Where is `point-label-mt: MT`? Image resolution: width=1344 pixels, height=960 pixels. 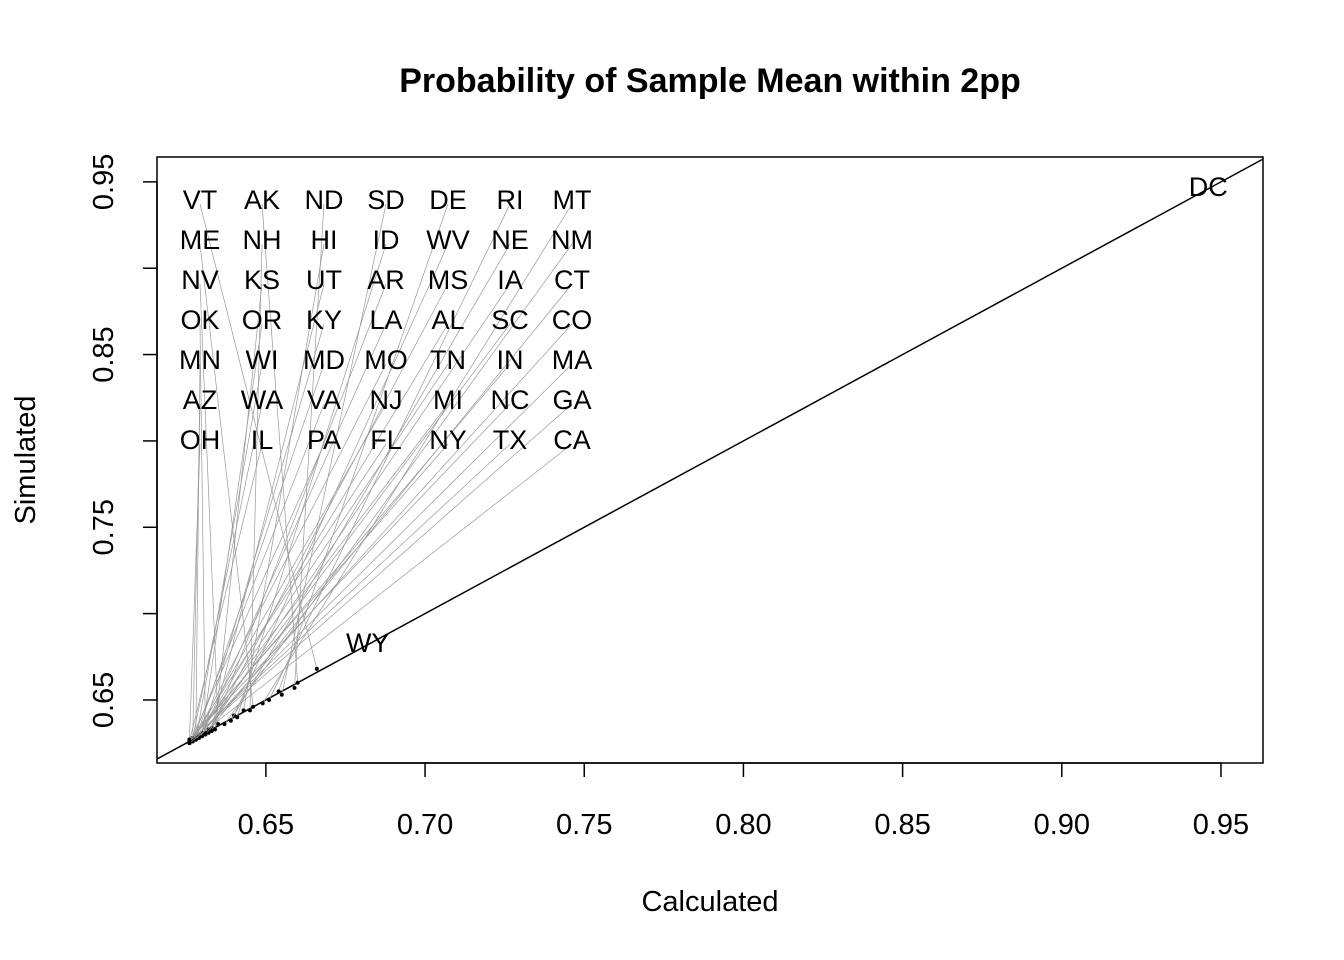 point-label-mt: MT is located at coordinates (572, 200).